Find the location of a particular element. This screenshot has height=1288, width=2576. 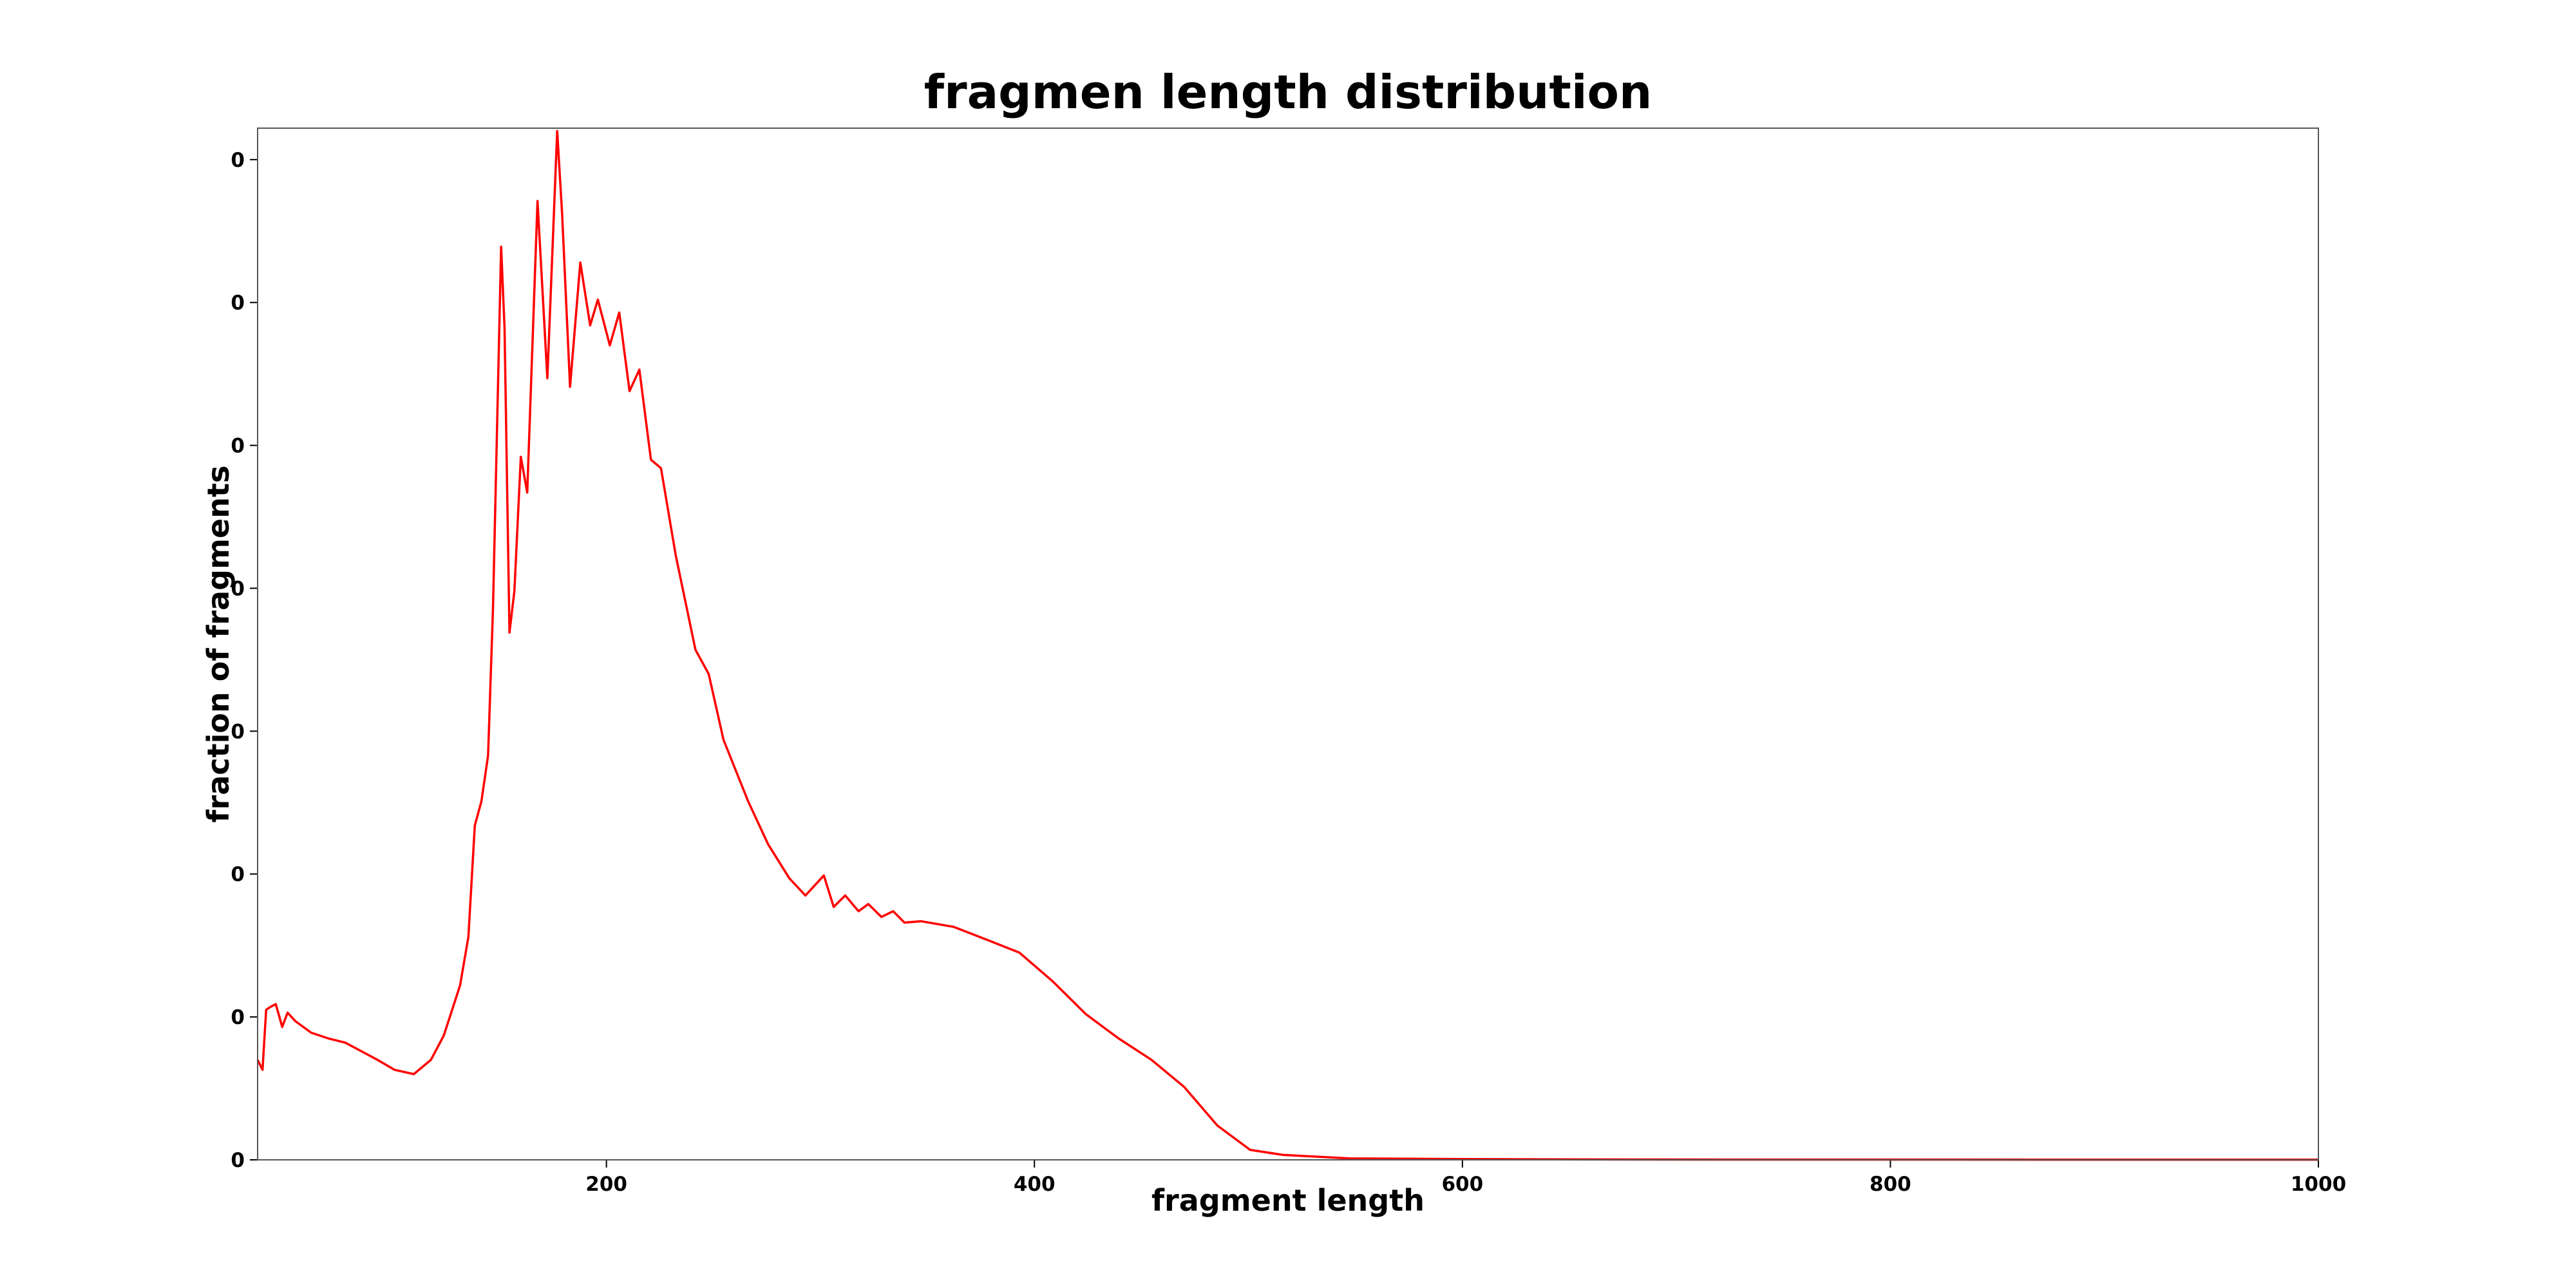

x-axis-label: fragment length is located at coordinates (1288, 1200).